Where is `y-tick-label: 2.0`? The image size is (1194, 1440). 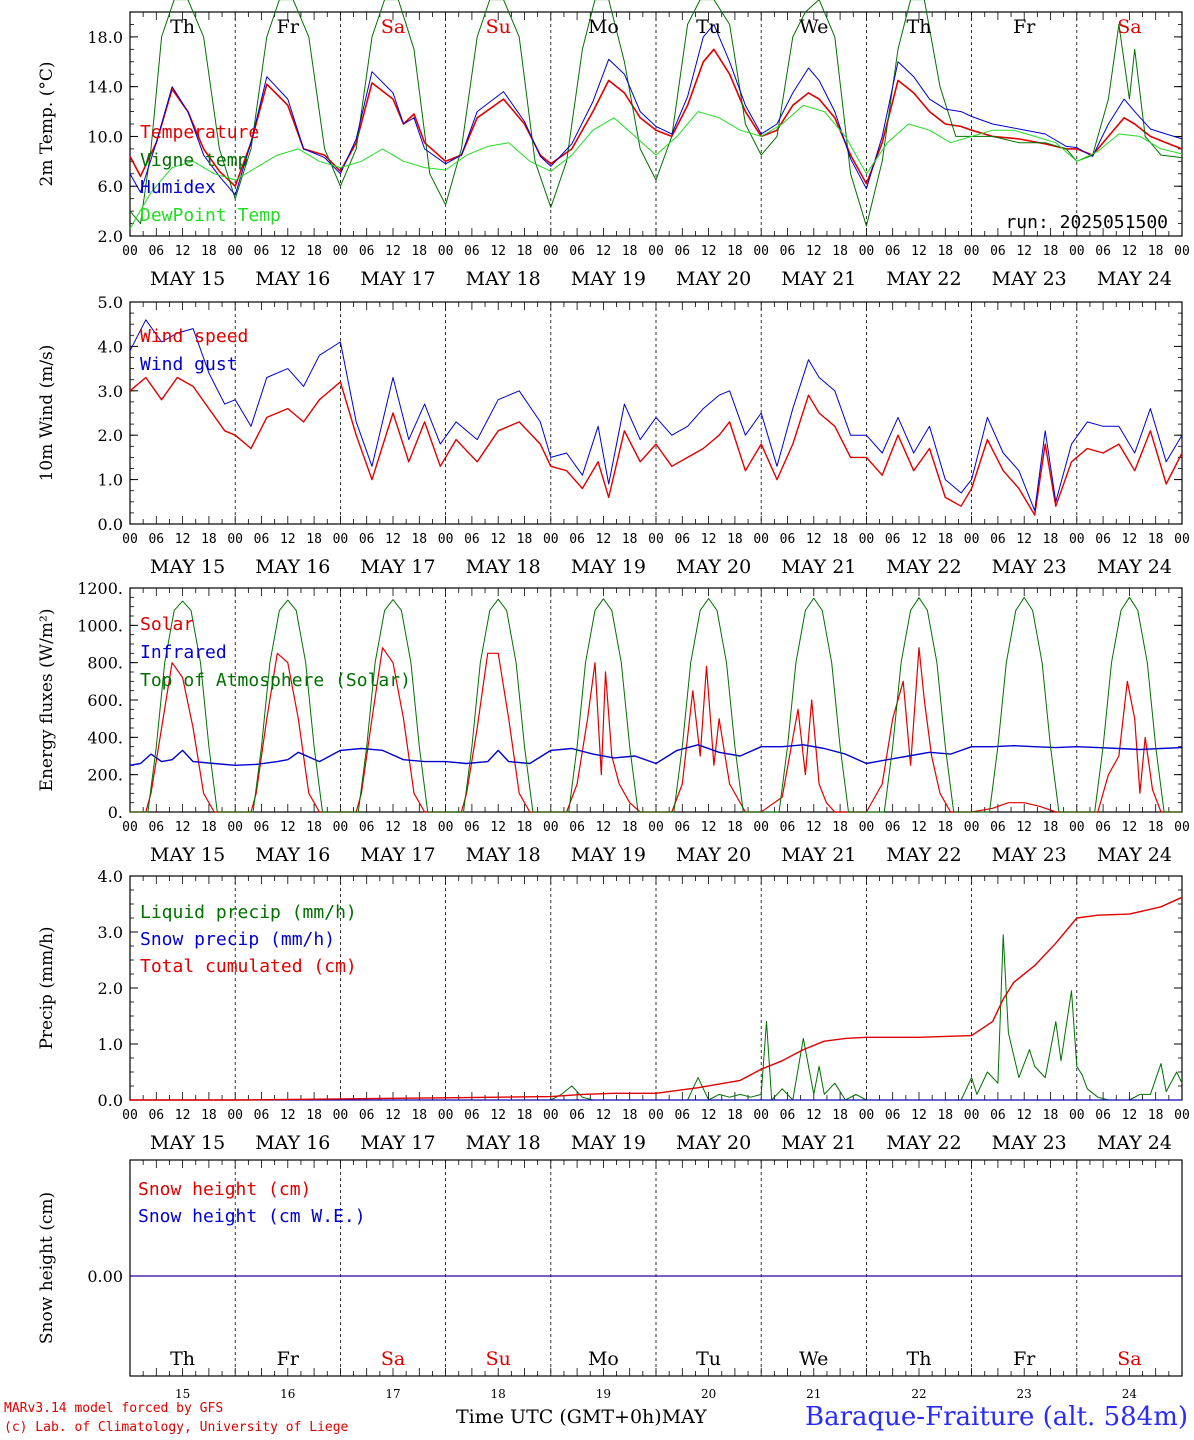 y-tick-label: 2.0 is located at coordinates (110, 988).